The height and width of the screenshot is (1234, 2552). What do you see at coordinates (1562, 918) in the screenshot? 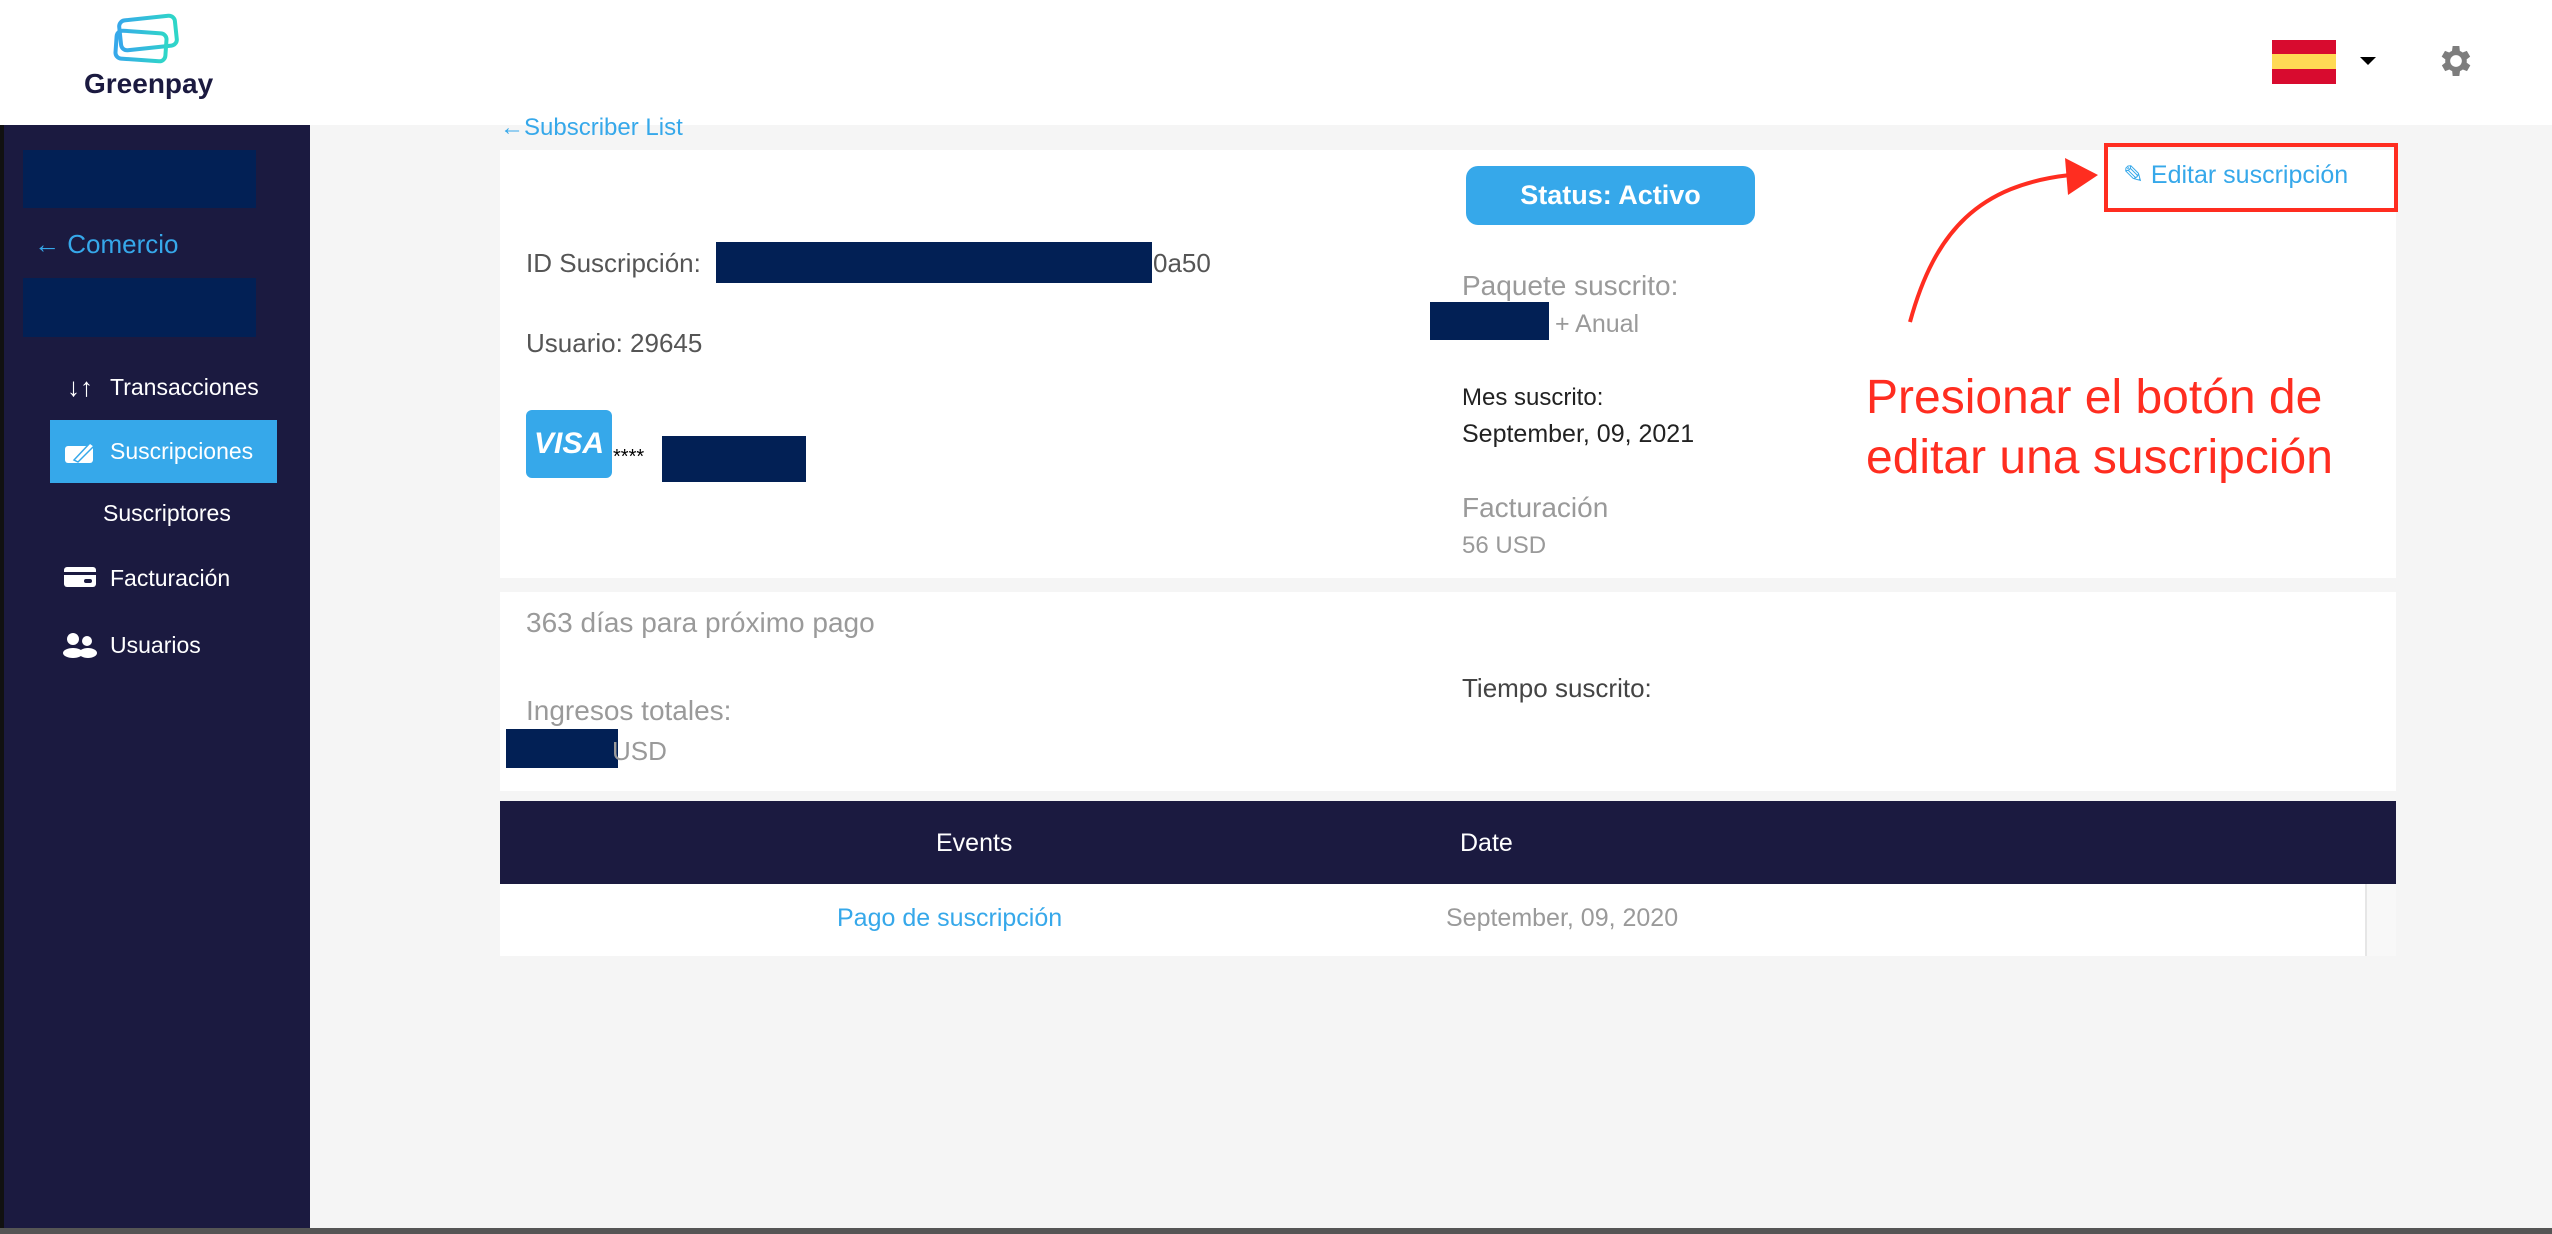
I see `event-date: September, 09, 2020` at bounding box center [1562, 918].